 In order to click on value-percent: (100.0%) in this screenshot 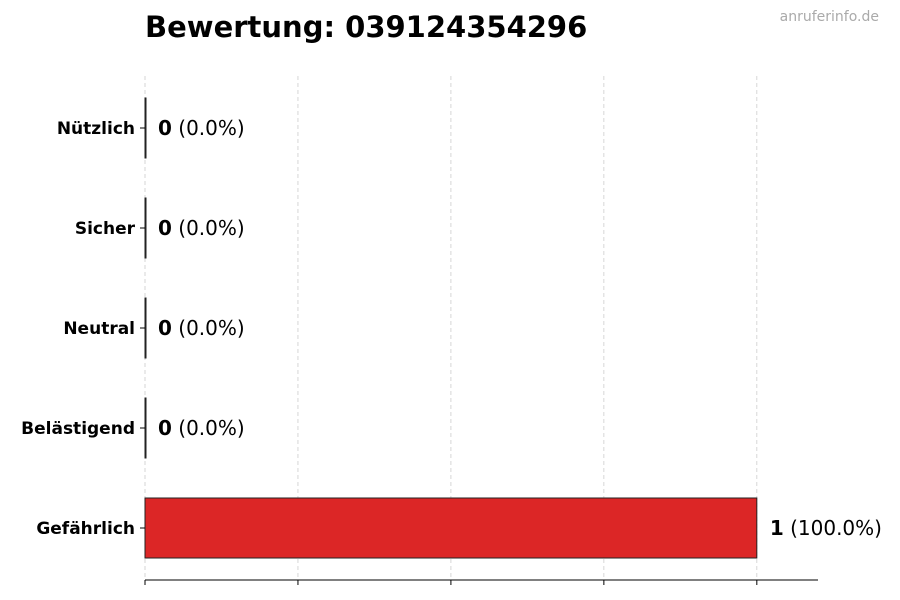, I will do `click(833, 528)`.